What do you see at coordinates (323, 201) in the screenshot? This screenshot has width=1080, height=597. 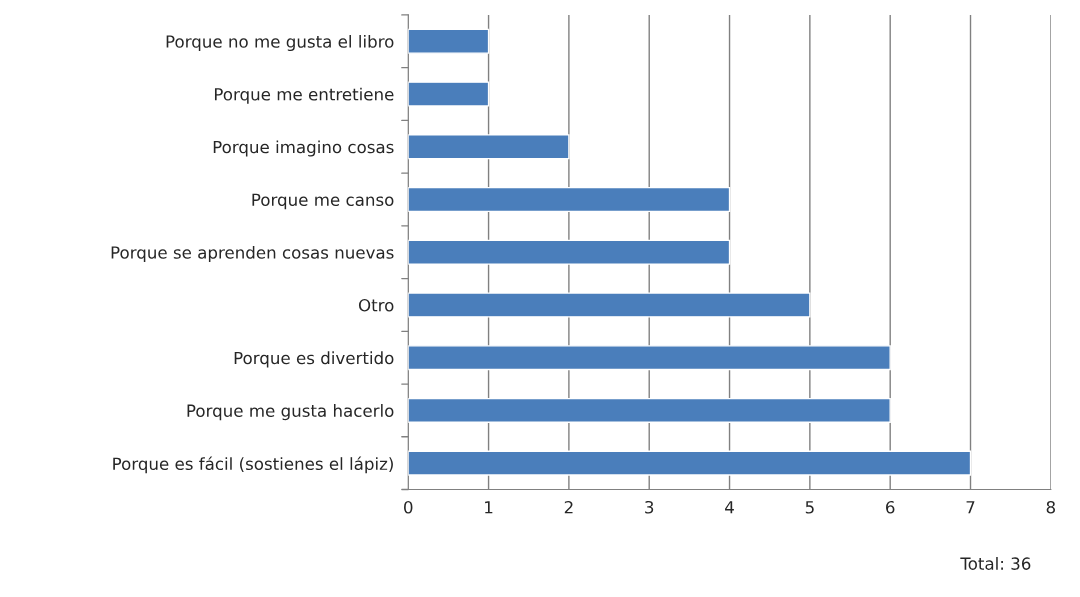 I see `y-tick-label: Porque me canso` at bounding box center [323, 201].